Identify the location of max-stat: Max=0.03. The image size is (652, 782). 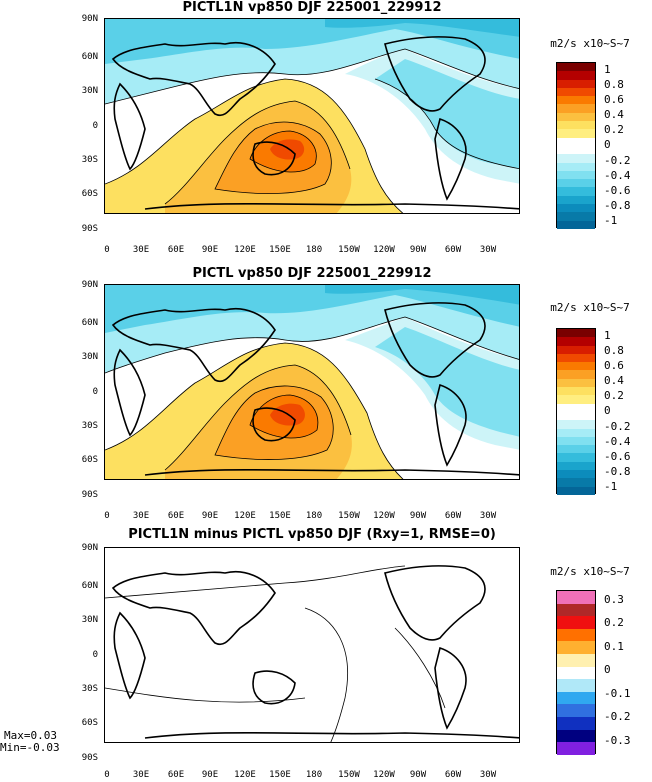
(30, 735).